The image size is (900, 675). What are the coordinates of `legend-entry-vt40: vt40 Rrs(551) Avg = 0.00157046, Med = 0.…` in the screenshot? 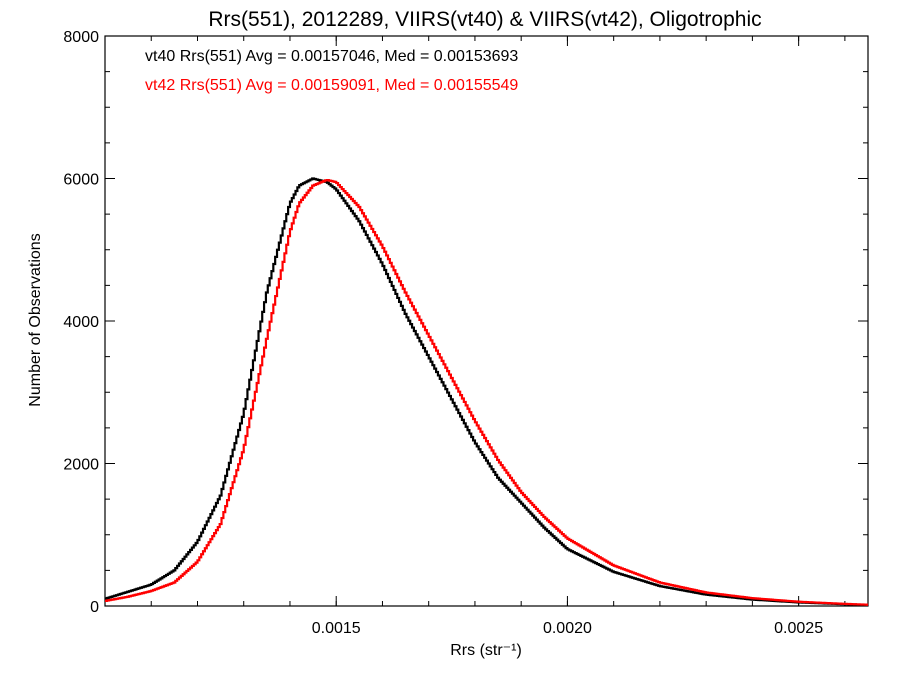 It's located at (331, 56).